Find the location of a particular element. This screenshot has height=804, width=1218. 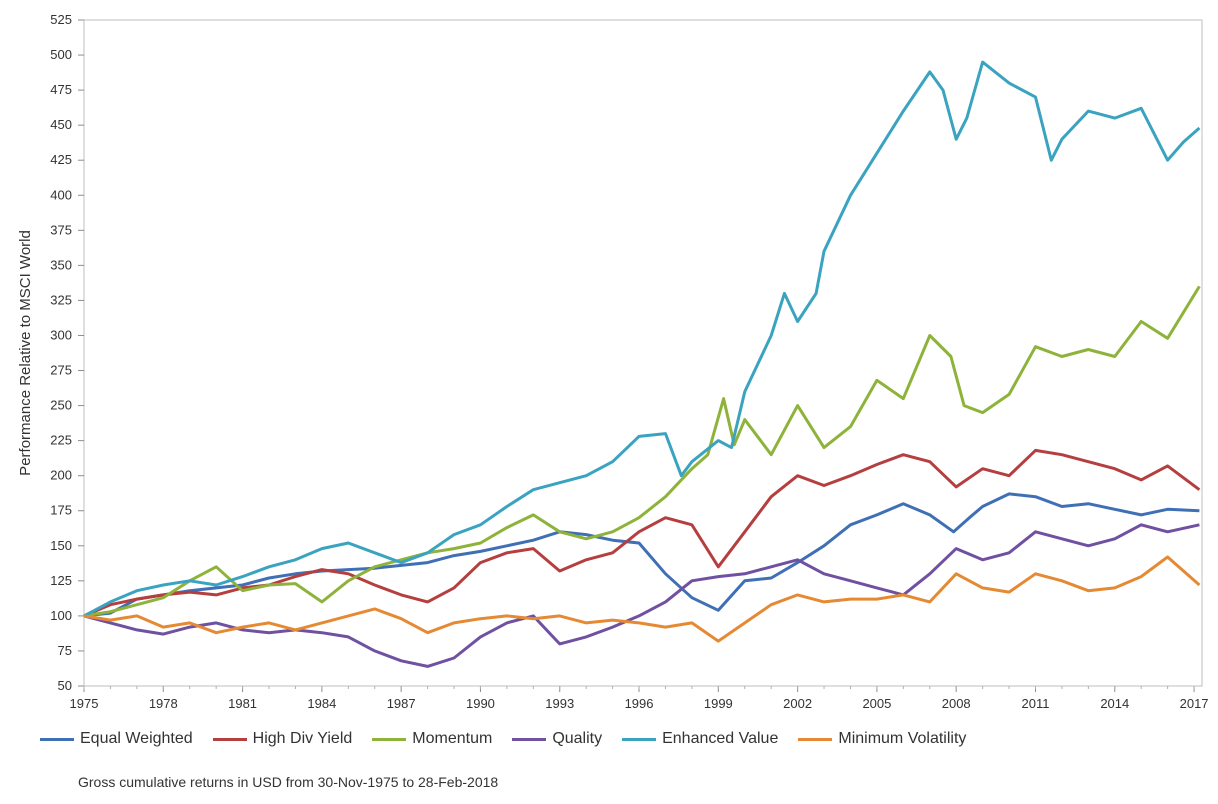

x-tick-label: 1990 is located at coordinates (480, 703).